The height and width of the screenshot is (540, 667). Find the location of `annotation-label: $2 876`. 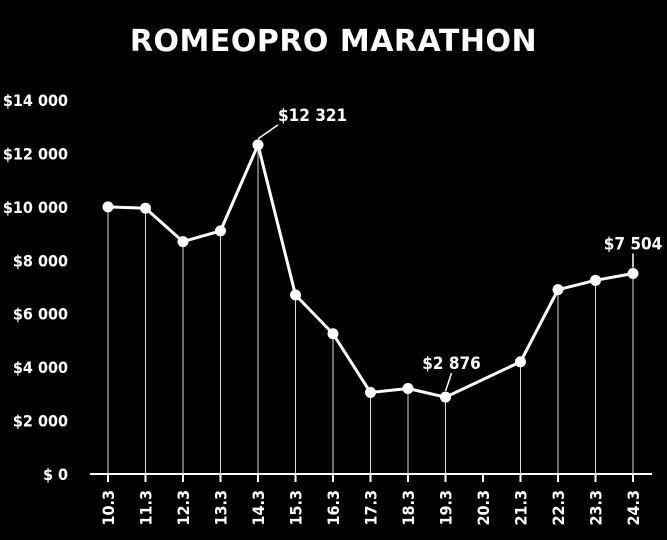

annotation-label: $2 876 is located at coordinates (451, 364).